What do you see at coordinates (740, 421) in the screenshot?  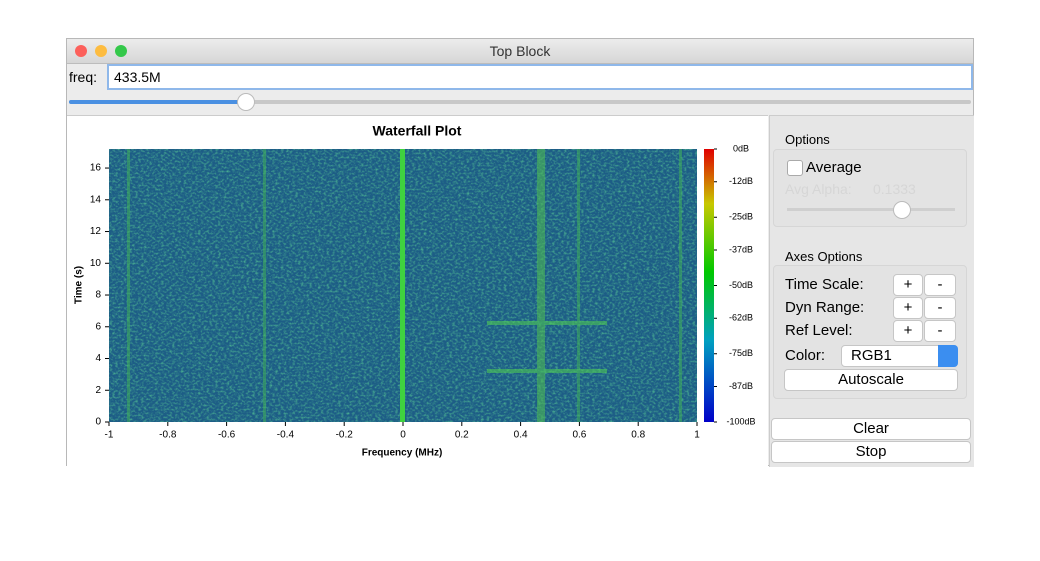 I see `colorbar-tick-label: -100dB` at bounding box center [740, 421].